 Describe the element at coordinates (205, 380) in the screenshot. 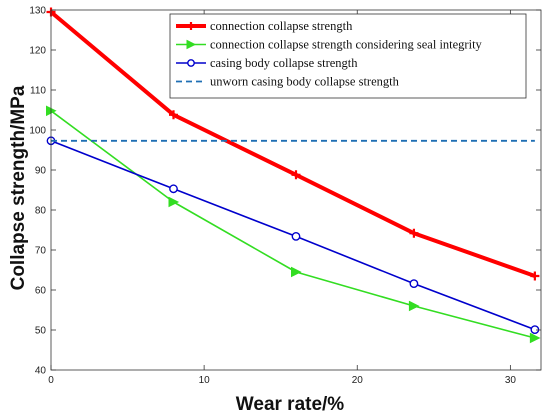

I see `x-tick-label-1: 10` at that location.